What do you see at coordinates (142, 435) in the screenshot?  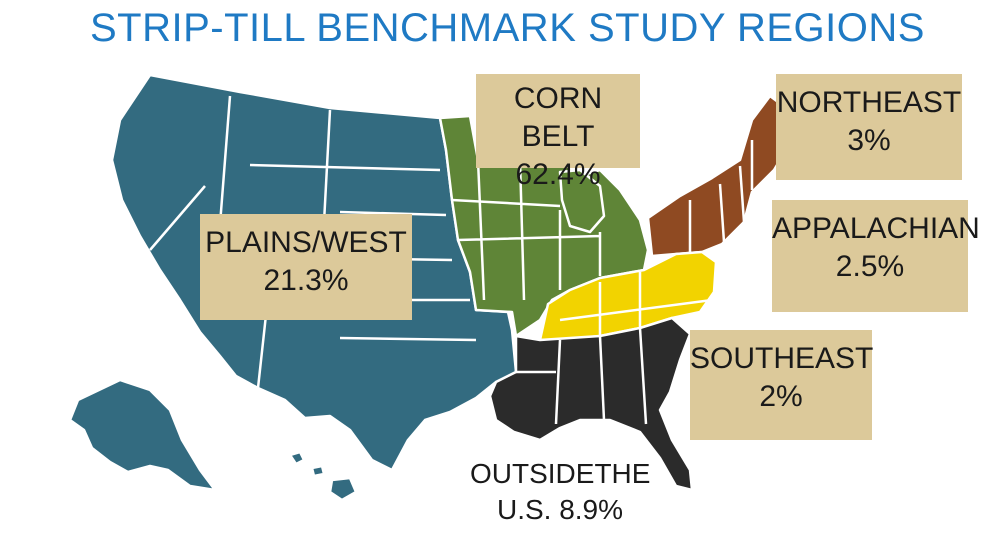 I see `alaska-shape` at bounding box center [142, 435].